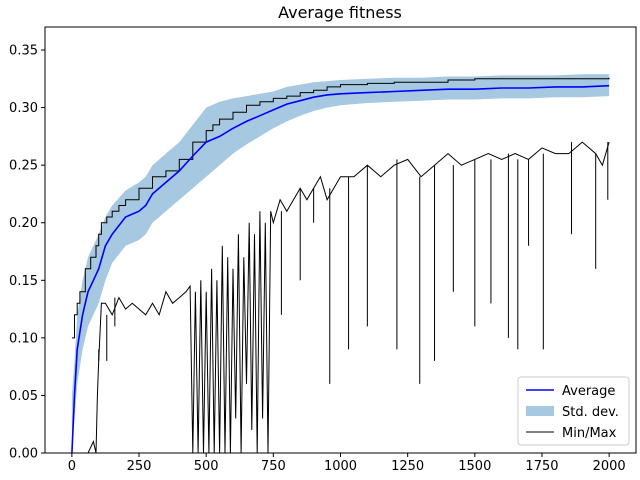  Describe the element at coordinates (407, 466) in the screenshot. I see `x-tick-label: 1250` at that location.